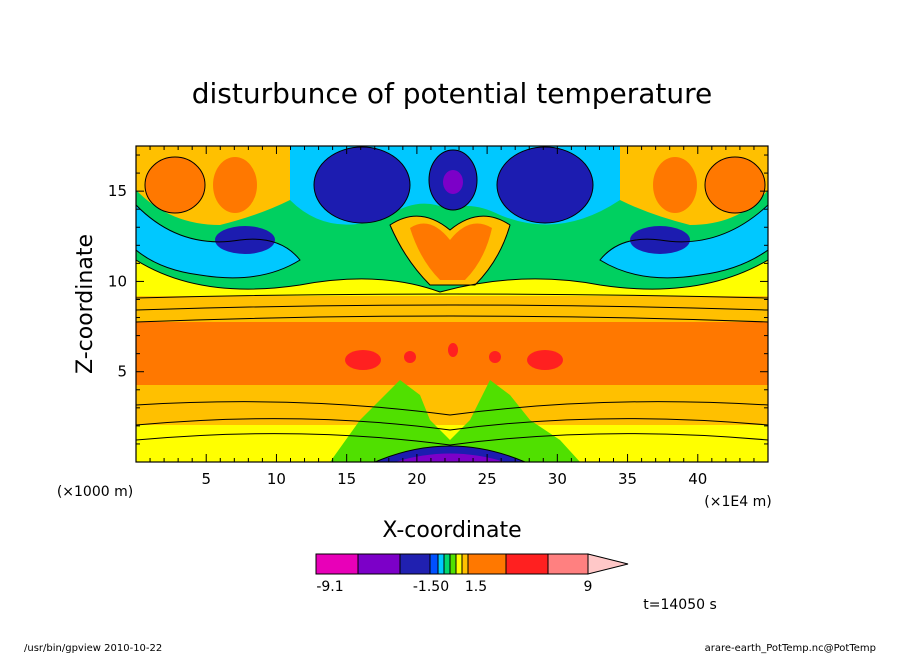 The width and height of the screenshot is (904, 654). I want to click on surface-deep-negative, so click(450, 457).